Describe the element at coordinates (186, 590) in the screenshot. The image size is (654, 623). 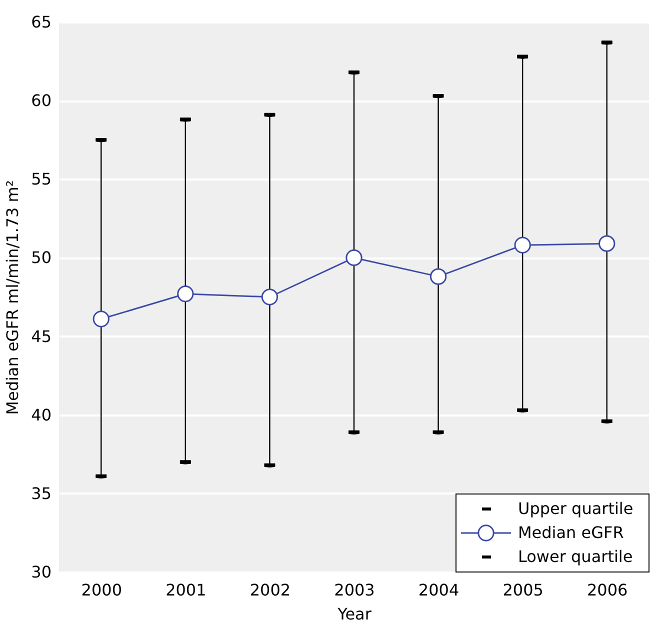
I see `x-tick-label: 2001` at that location.